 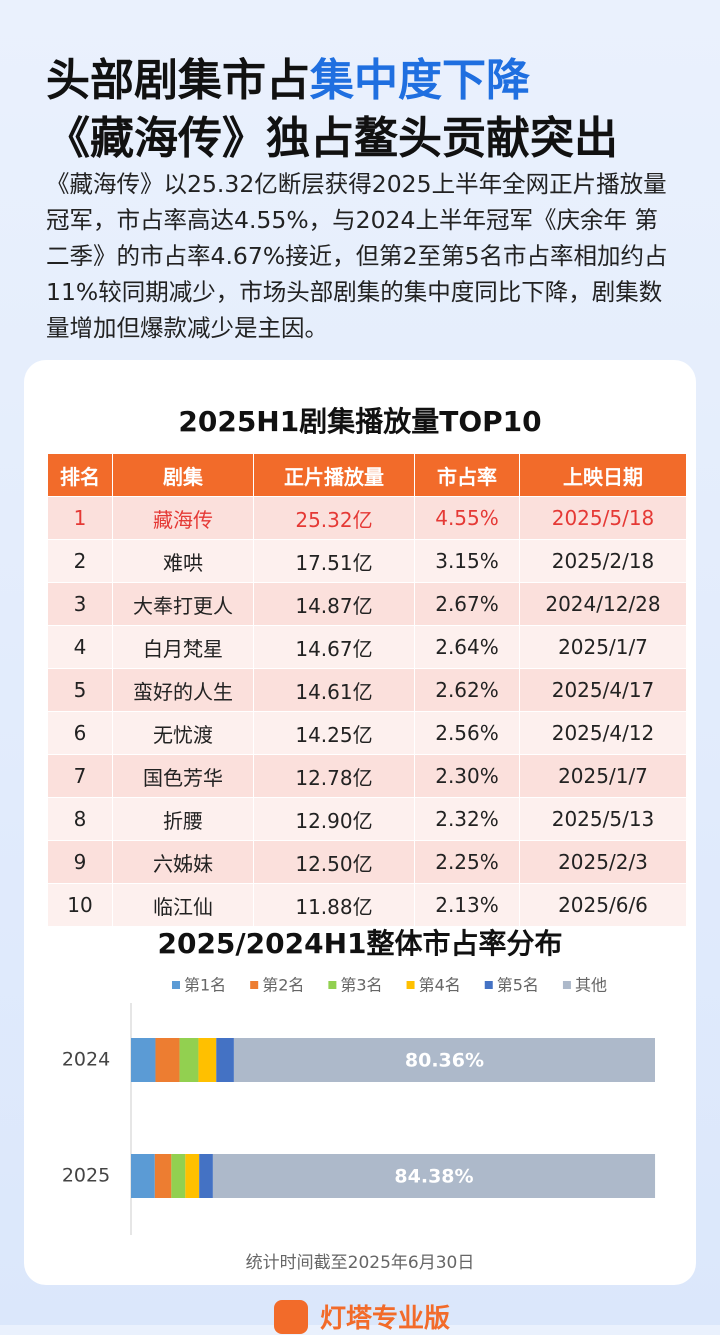 What do you see at coordinates (385, 1319) in the screenshot?
I see `brand: 灯塔专业版` at bounding box center [385, 1319].